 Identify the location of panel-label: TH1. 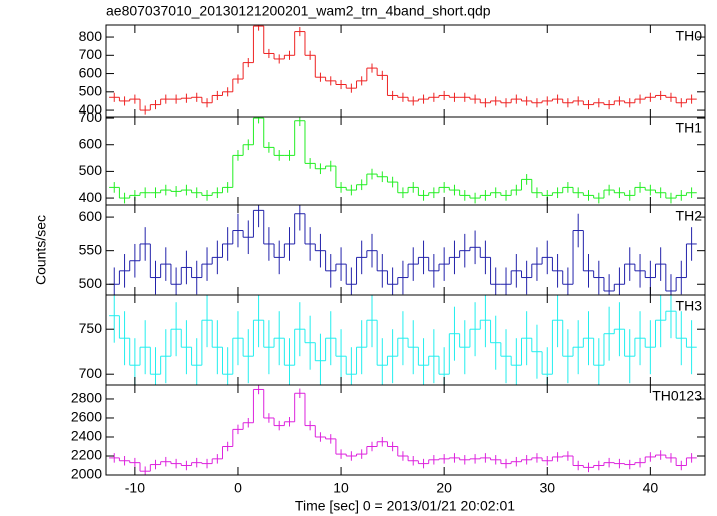
(689, 128).